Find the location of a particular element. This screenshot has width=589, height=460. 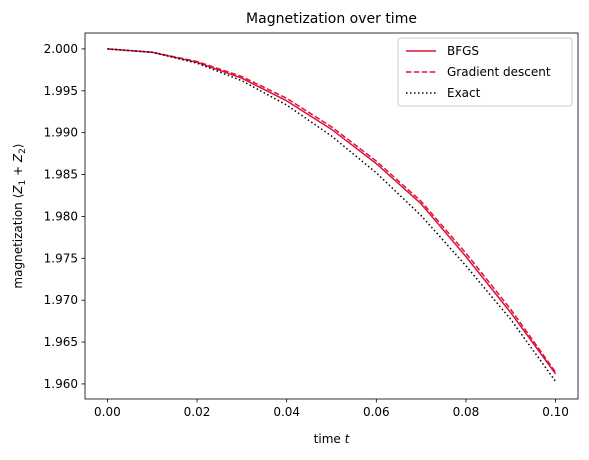

x-axis-label-variable: t is located at coordinates (348, 439).